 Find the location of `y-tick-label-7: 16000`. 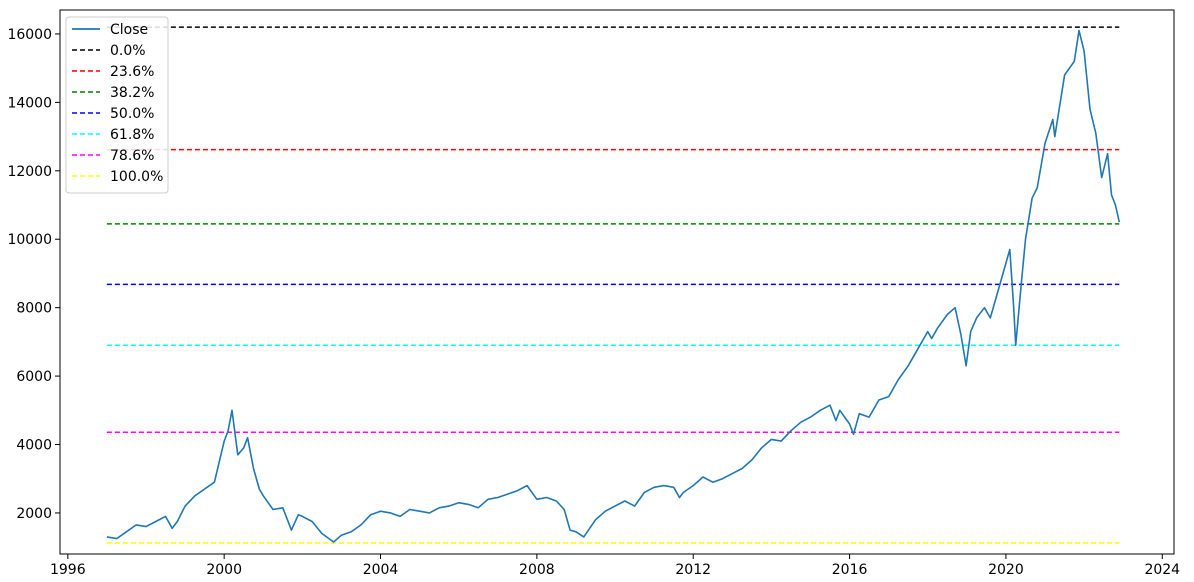

y-tick-label-7: 16000 is located at coordinates (29, 35).